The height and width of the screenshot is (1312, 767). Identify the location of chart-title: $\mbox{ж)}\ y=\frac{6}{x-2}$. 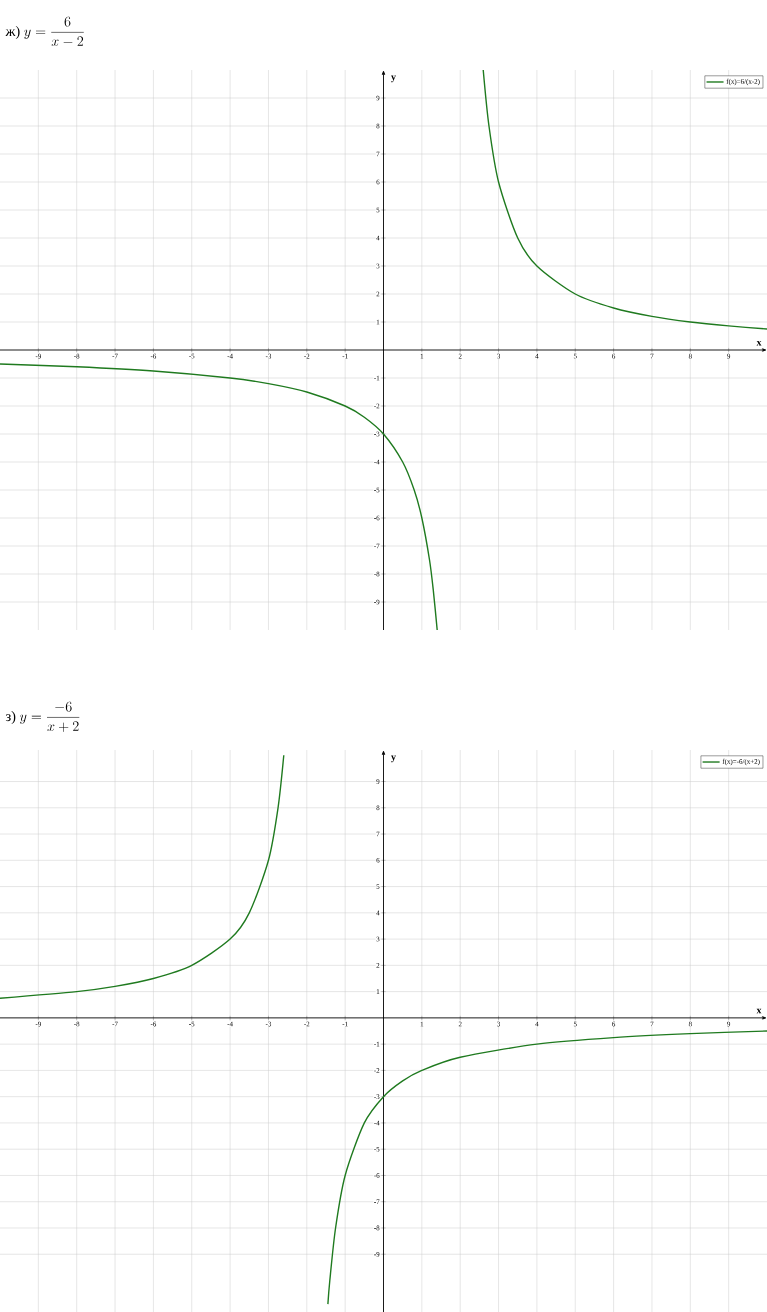
(44, 31).